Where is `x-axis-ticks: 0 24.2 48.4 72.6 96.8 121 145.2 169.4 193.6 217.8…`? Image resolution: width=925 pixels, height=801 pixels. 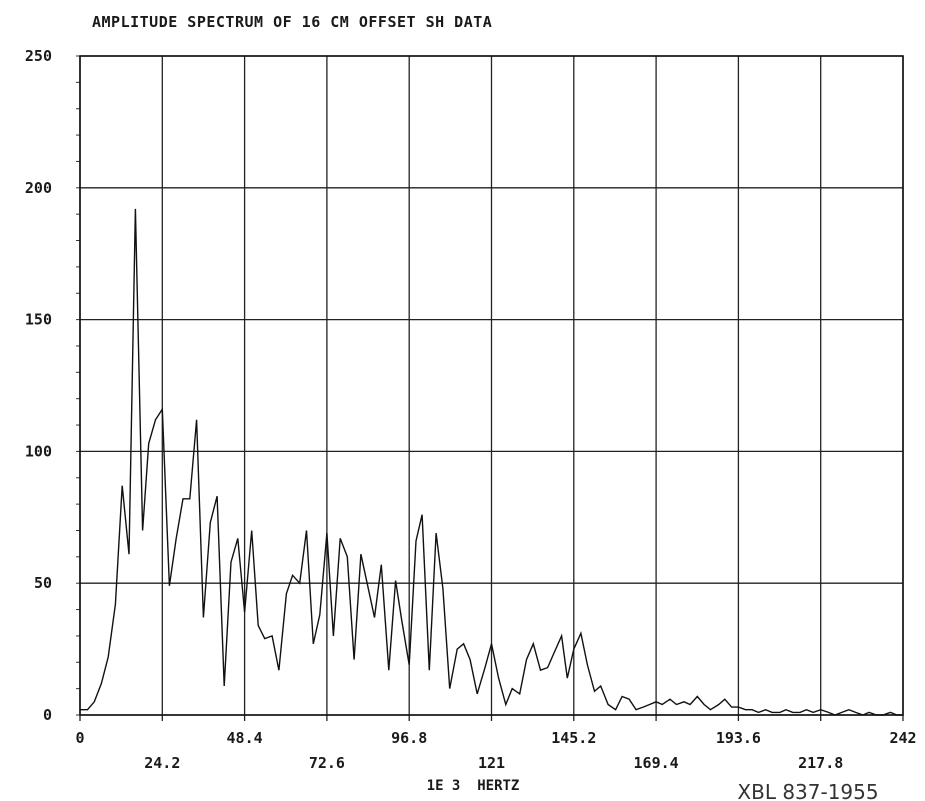 x-axis-ticks: 0 24.2 48.4 72.6 96.8 121 145.2 169.4 193.6 217.8… is located at coordinates (495, 750).